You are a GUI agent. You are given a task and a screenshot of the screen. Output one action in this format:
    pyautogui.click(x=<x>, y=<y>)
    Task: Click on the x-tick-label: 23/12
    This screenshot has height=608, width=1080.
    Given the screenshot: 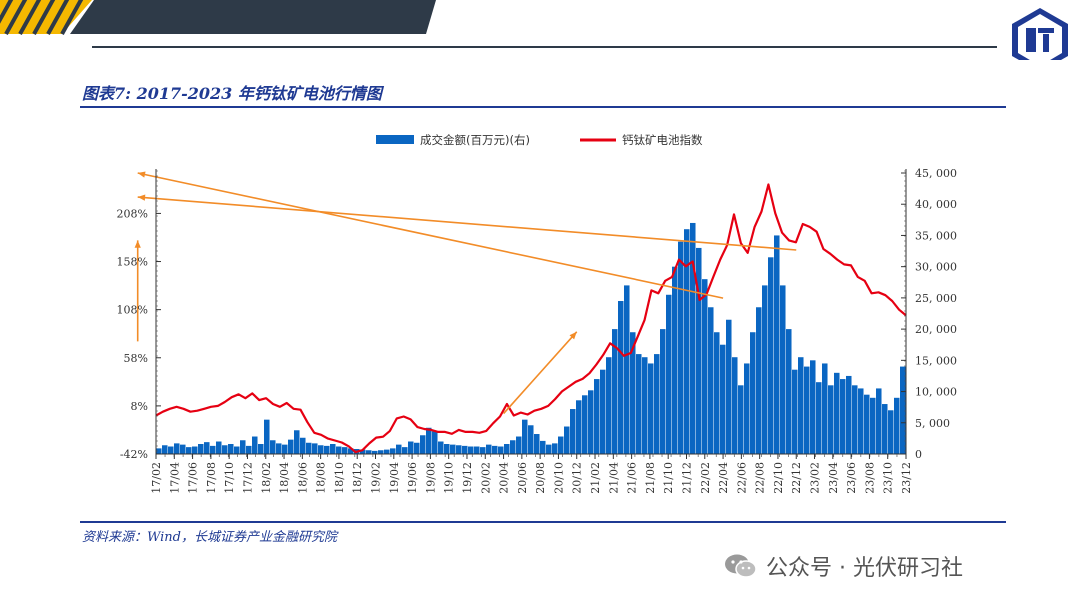 What is the action you would take?
    pyautogui.click(x=906, y=478)
    